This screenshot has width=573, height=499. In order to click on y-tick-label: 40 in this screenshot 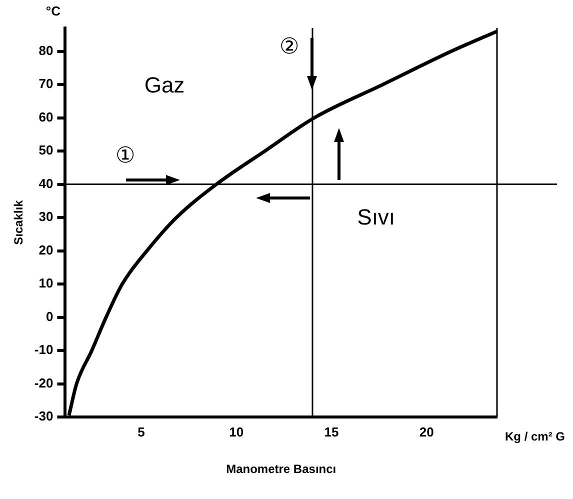, I will do `click(46, 183)`.